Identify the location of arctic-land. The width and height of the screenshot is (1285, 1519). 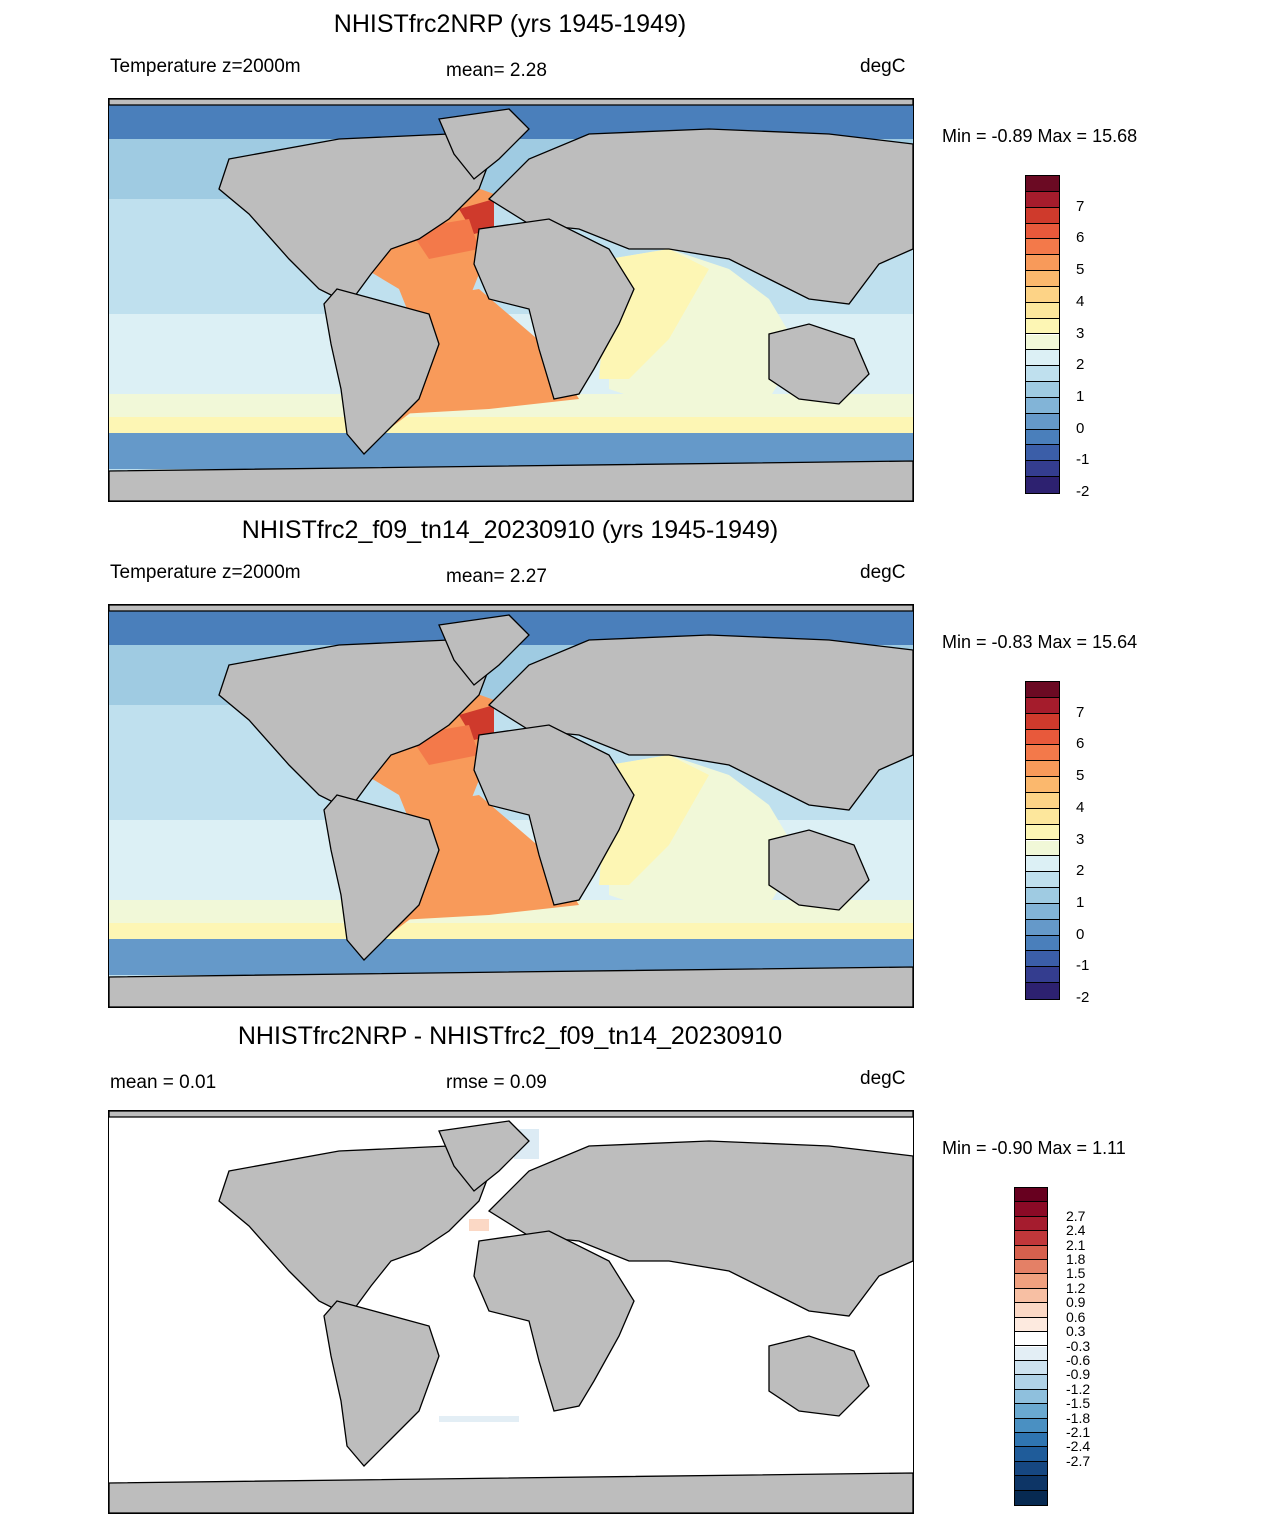
(511, 608).